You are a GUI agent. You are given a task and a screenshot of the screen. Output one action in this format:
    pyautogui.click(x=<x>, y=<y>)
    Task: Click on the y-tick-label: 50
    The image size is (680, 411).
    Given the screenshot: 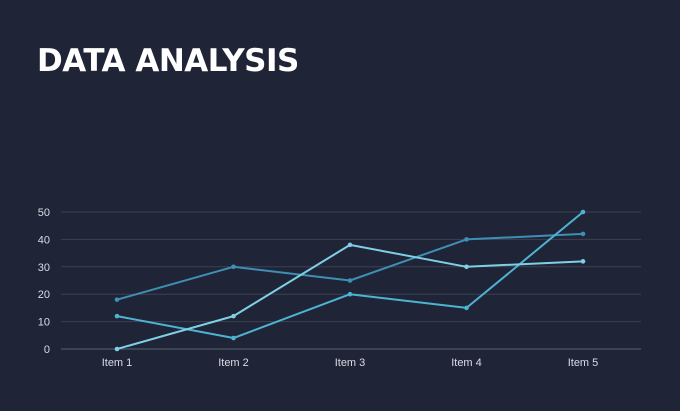 What is the action you would take?
    pyautogui.click(x=44, y=213)
    